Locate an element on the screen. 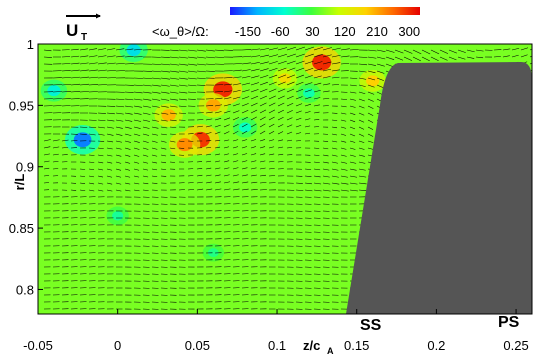 The width and height of the screenshot is (538, 359). vorticity-hotspot is located at coordinates (184, 145).